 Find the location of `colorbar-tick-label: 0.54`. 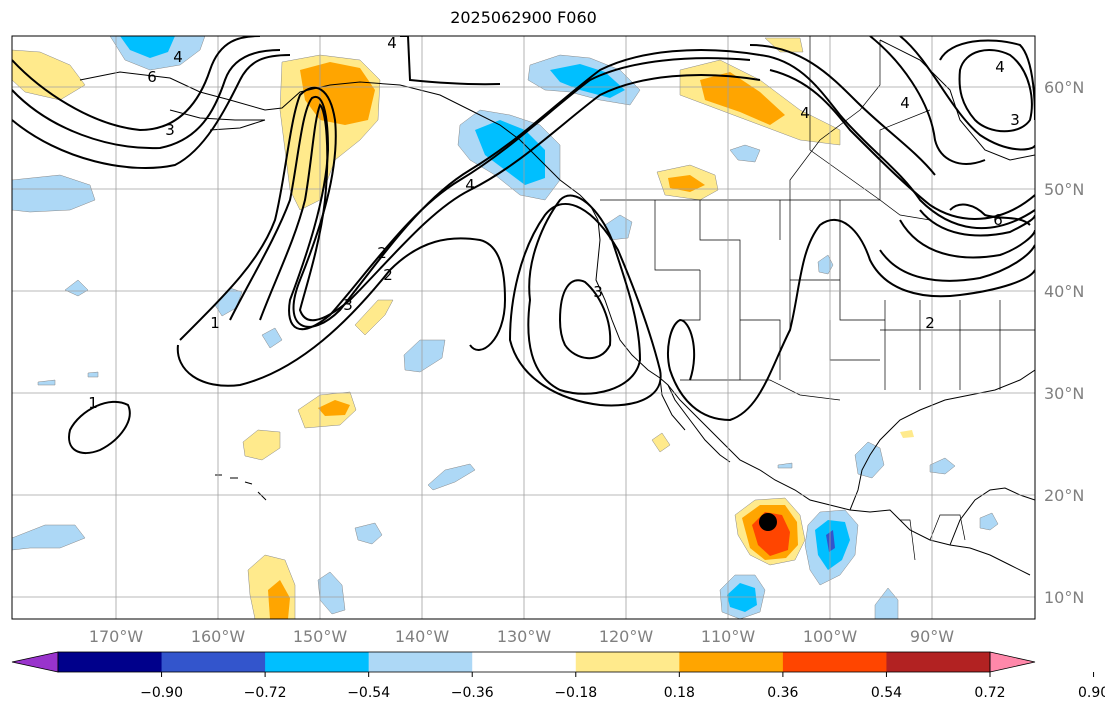

colorbar-tick-label: 0.54 is located at coordinates (886, 693).